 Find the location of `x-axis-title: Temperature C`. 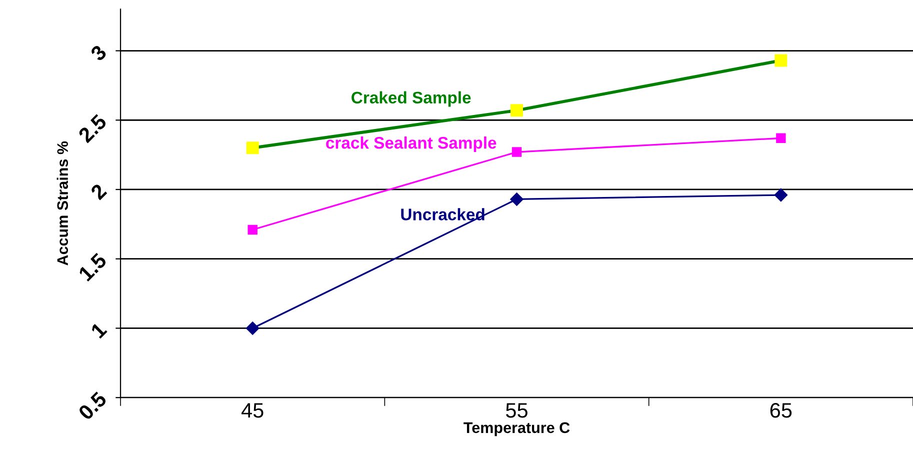

x-axis-title: Temperature C is located at coordinates (517, 429).